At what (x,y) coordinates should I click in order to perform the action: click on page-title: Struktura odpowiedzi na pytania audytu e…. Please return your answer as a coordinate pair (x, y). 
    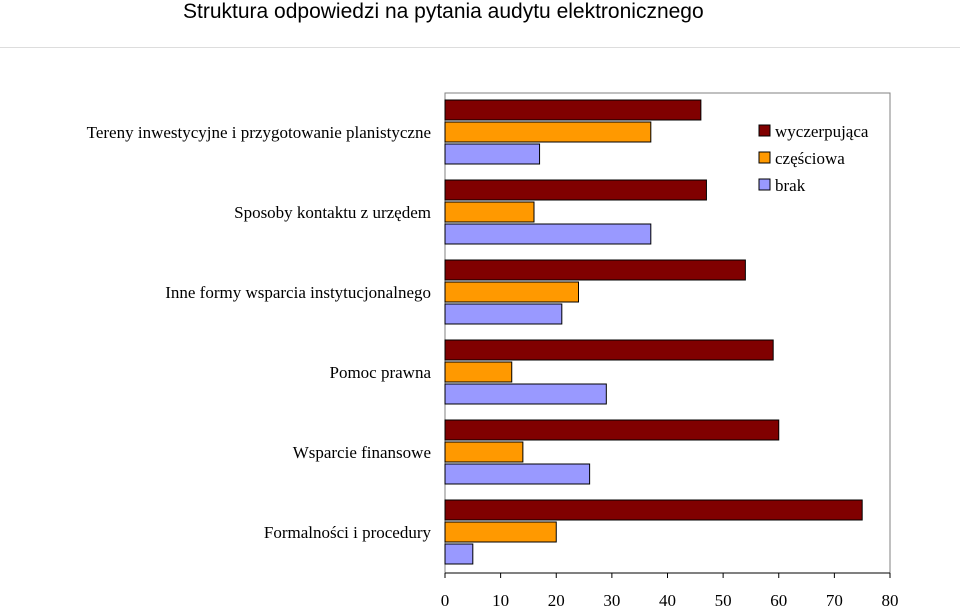
    Looking at the image, I should click on (443, 11).